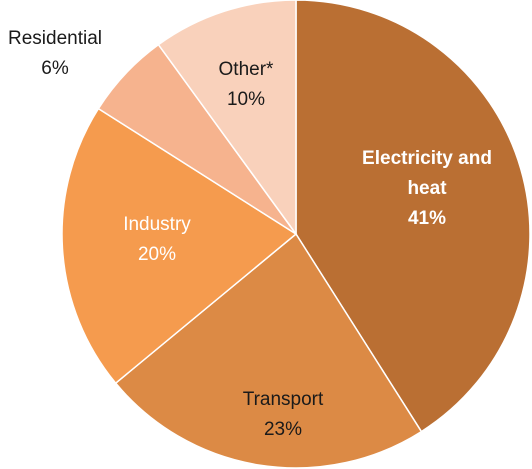 This screenshot has width=532, height=469. What do you see at coordinates (283, 399) in the screenshot?
I see `slice-category-label: Transport` at bounding box center [283, 399].